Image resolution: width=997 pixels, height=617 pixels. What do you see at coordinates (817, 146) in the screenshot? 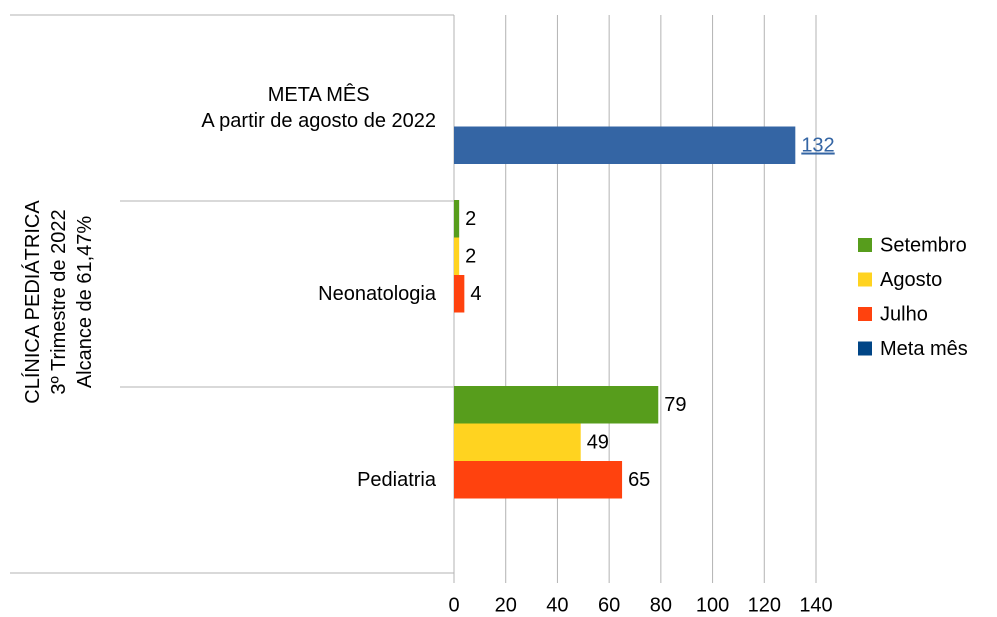
I see `data-label: 132` at bounding box center [817, 146].